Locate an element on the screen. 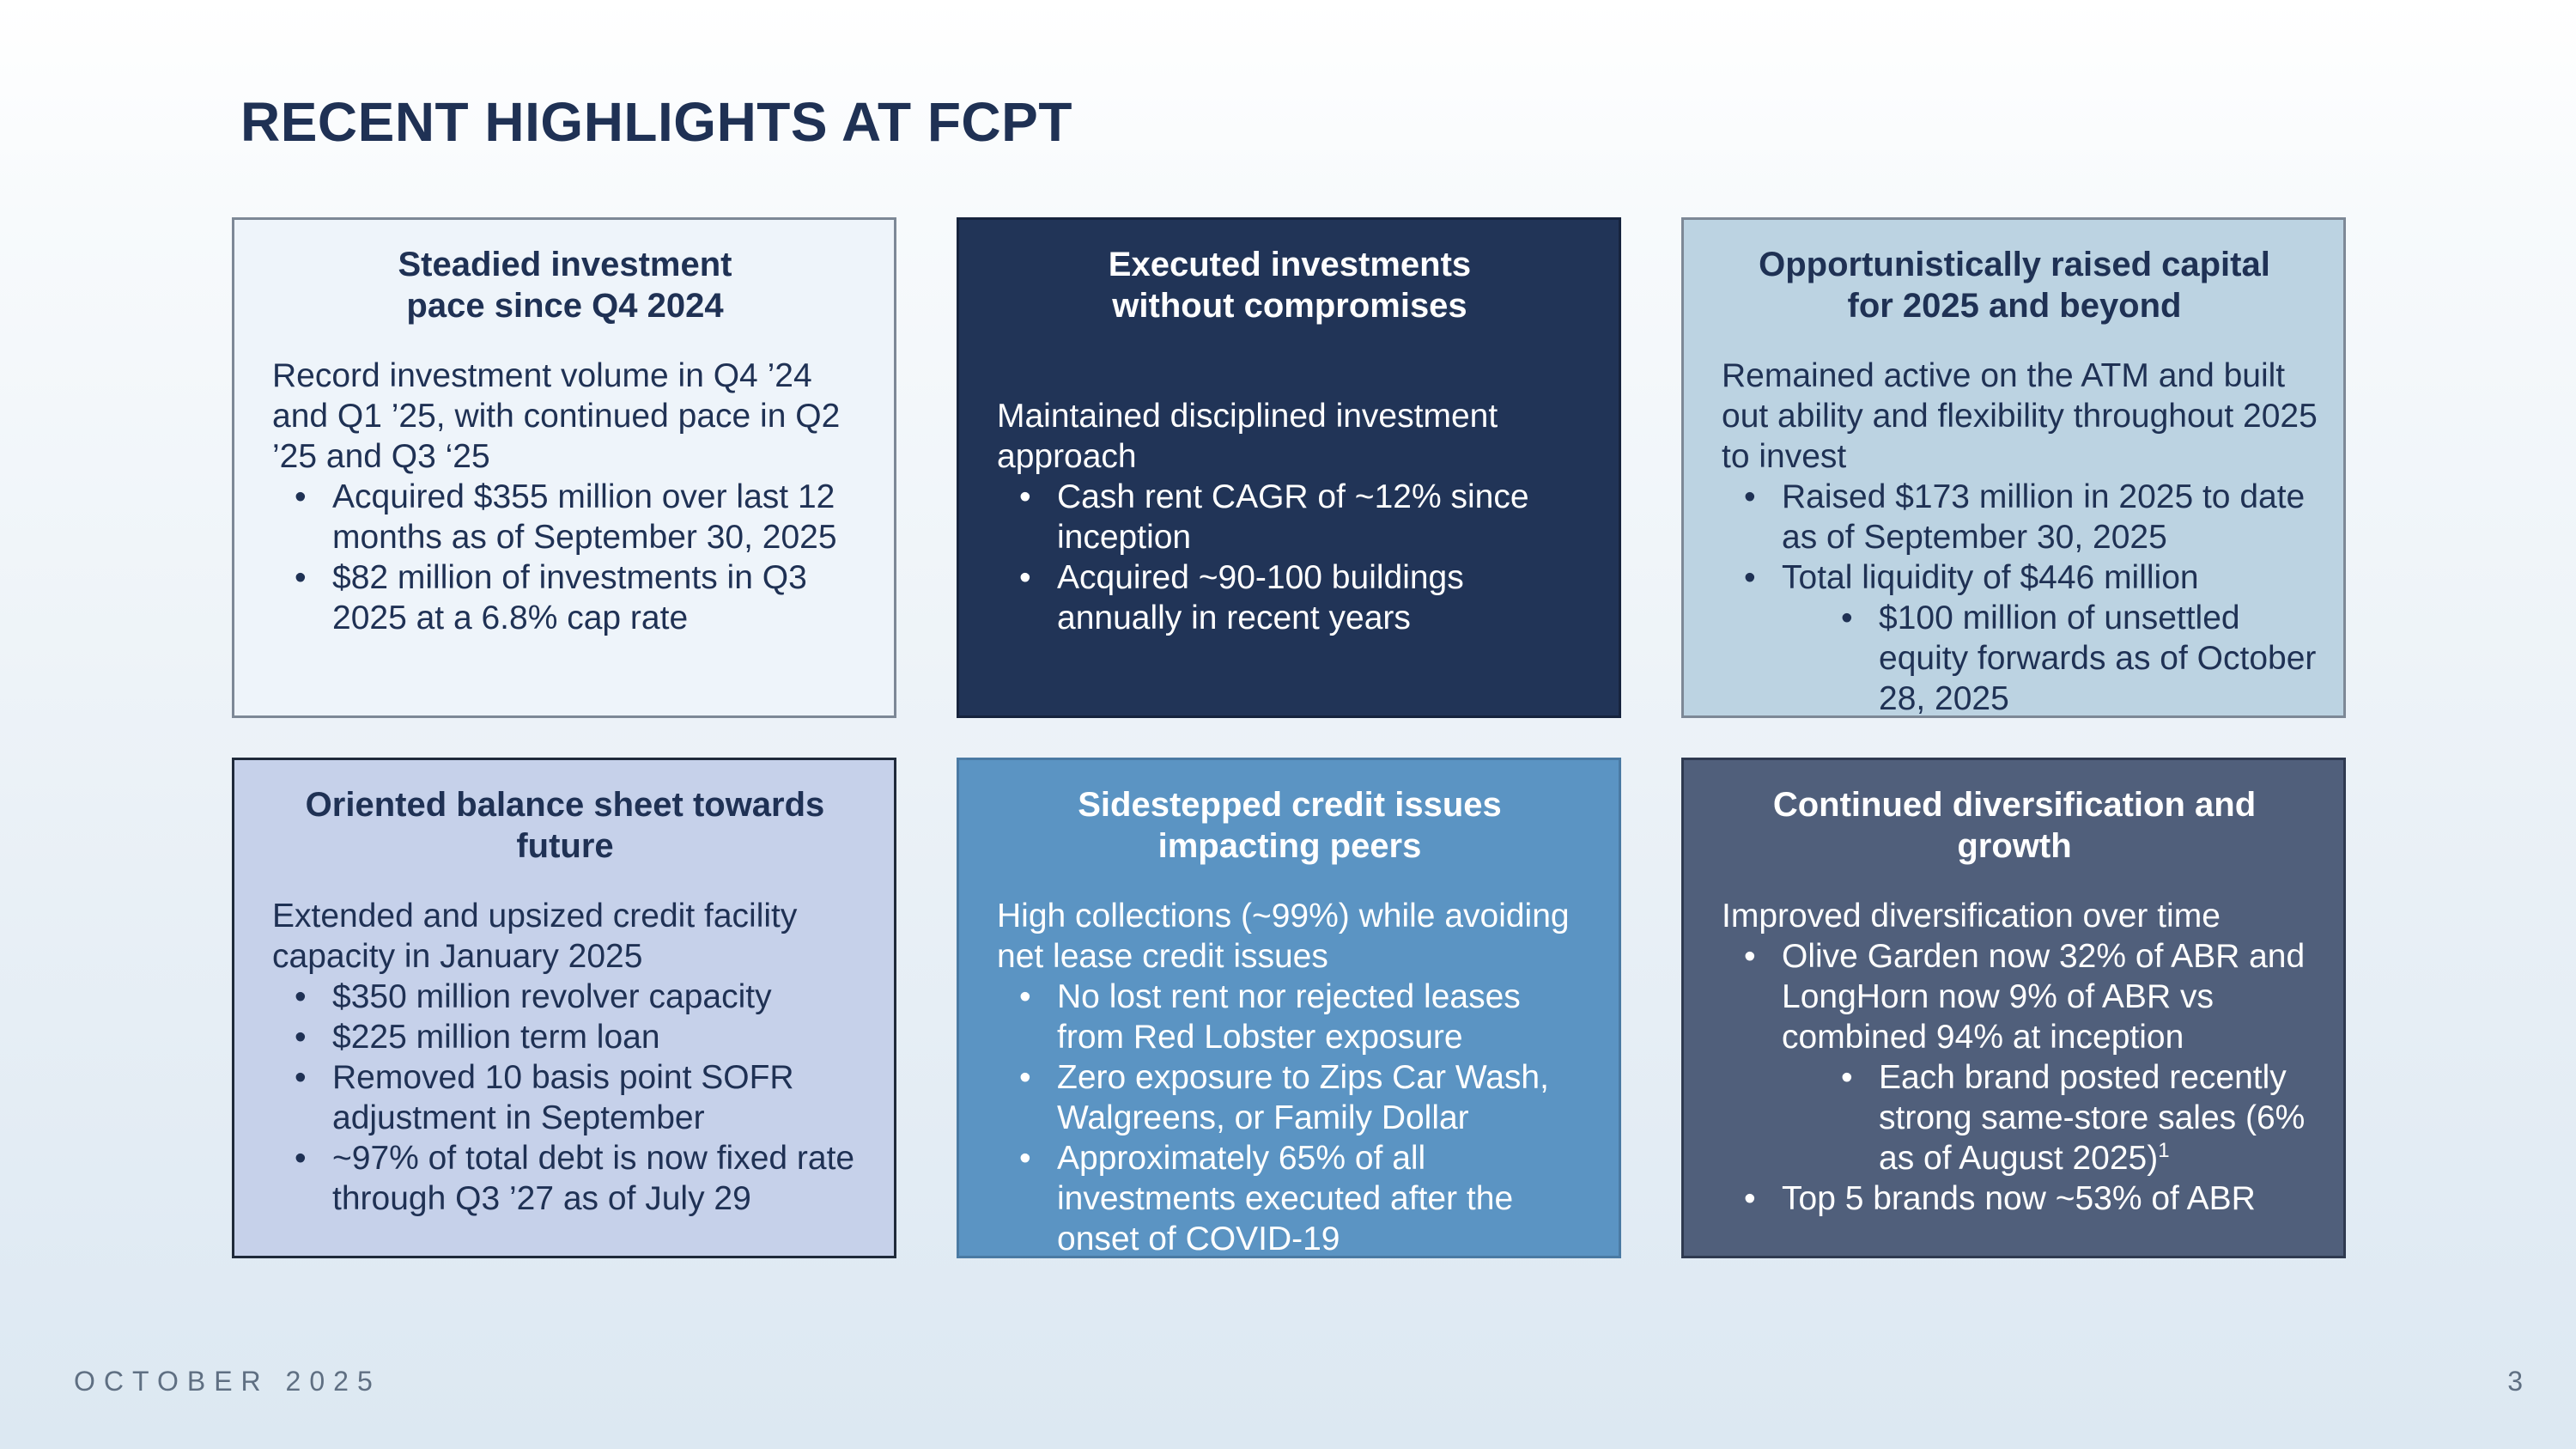  card-heading-line: Continued diversification and is located at coordinates (2014, 805).